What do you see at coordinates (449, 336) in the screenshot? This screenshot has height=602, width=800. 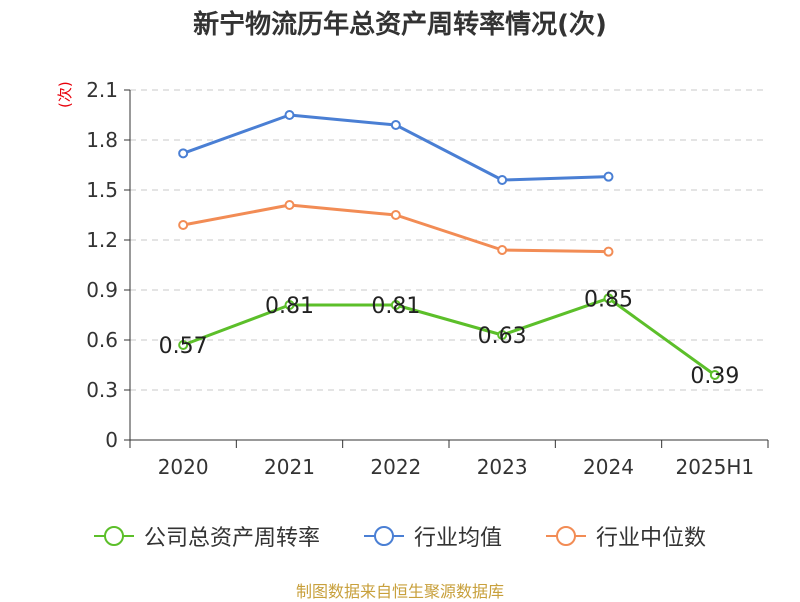 I see `series-line` at bounding box center [449, 336].